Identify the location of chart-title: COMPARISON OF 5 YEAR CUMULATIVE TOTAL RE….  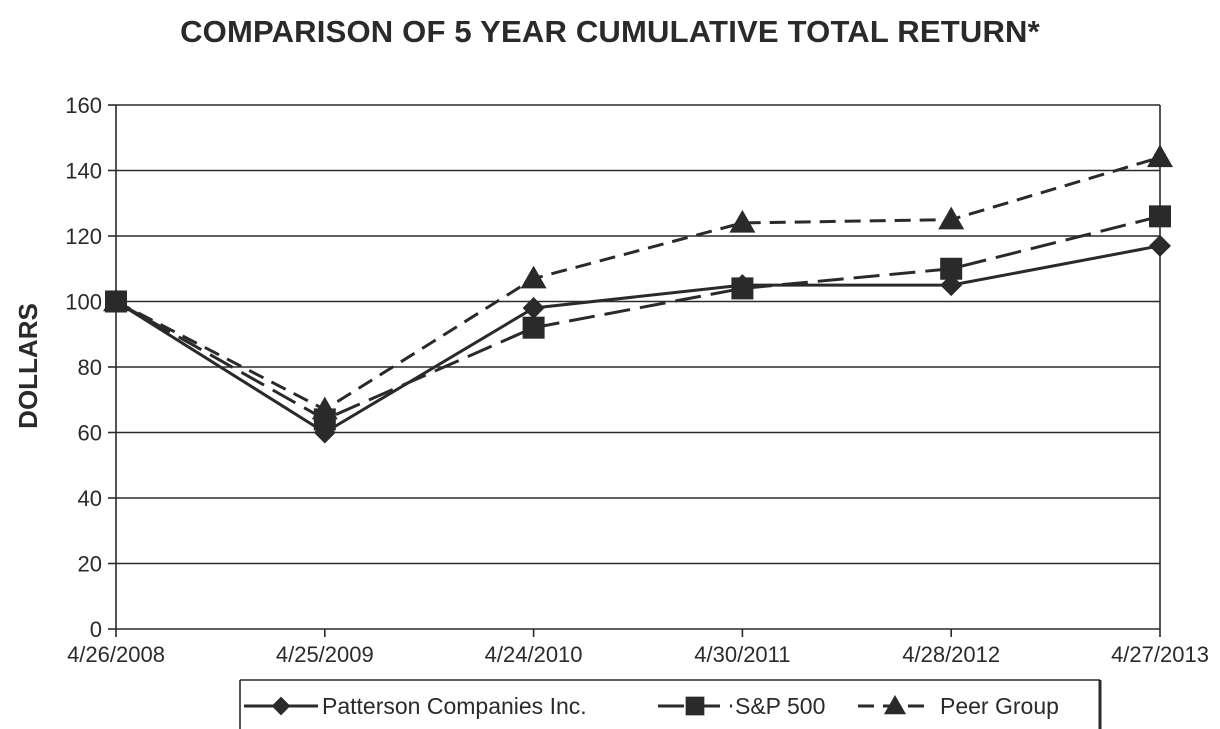
(610, 31).